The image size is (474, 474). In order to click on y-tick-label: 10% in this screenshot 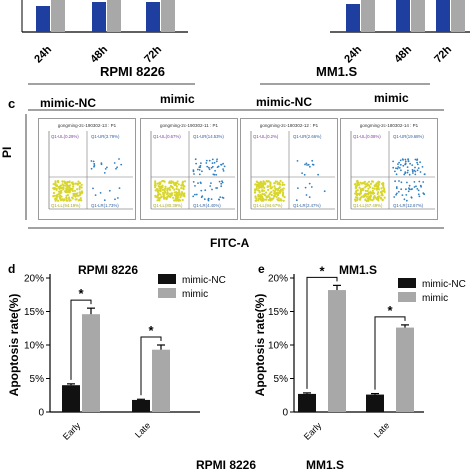, I will do `click(34, 346)`.